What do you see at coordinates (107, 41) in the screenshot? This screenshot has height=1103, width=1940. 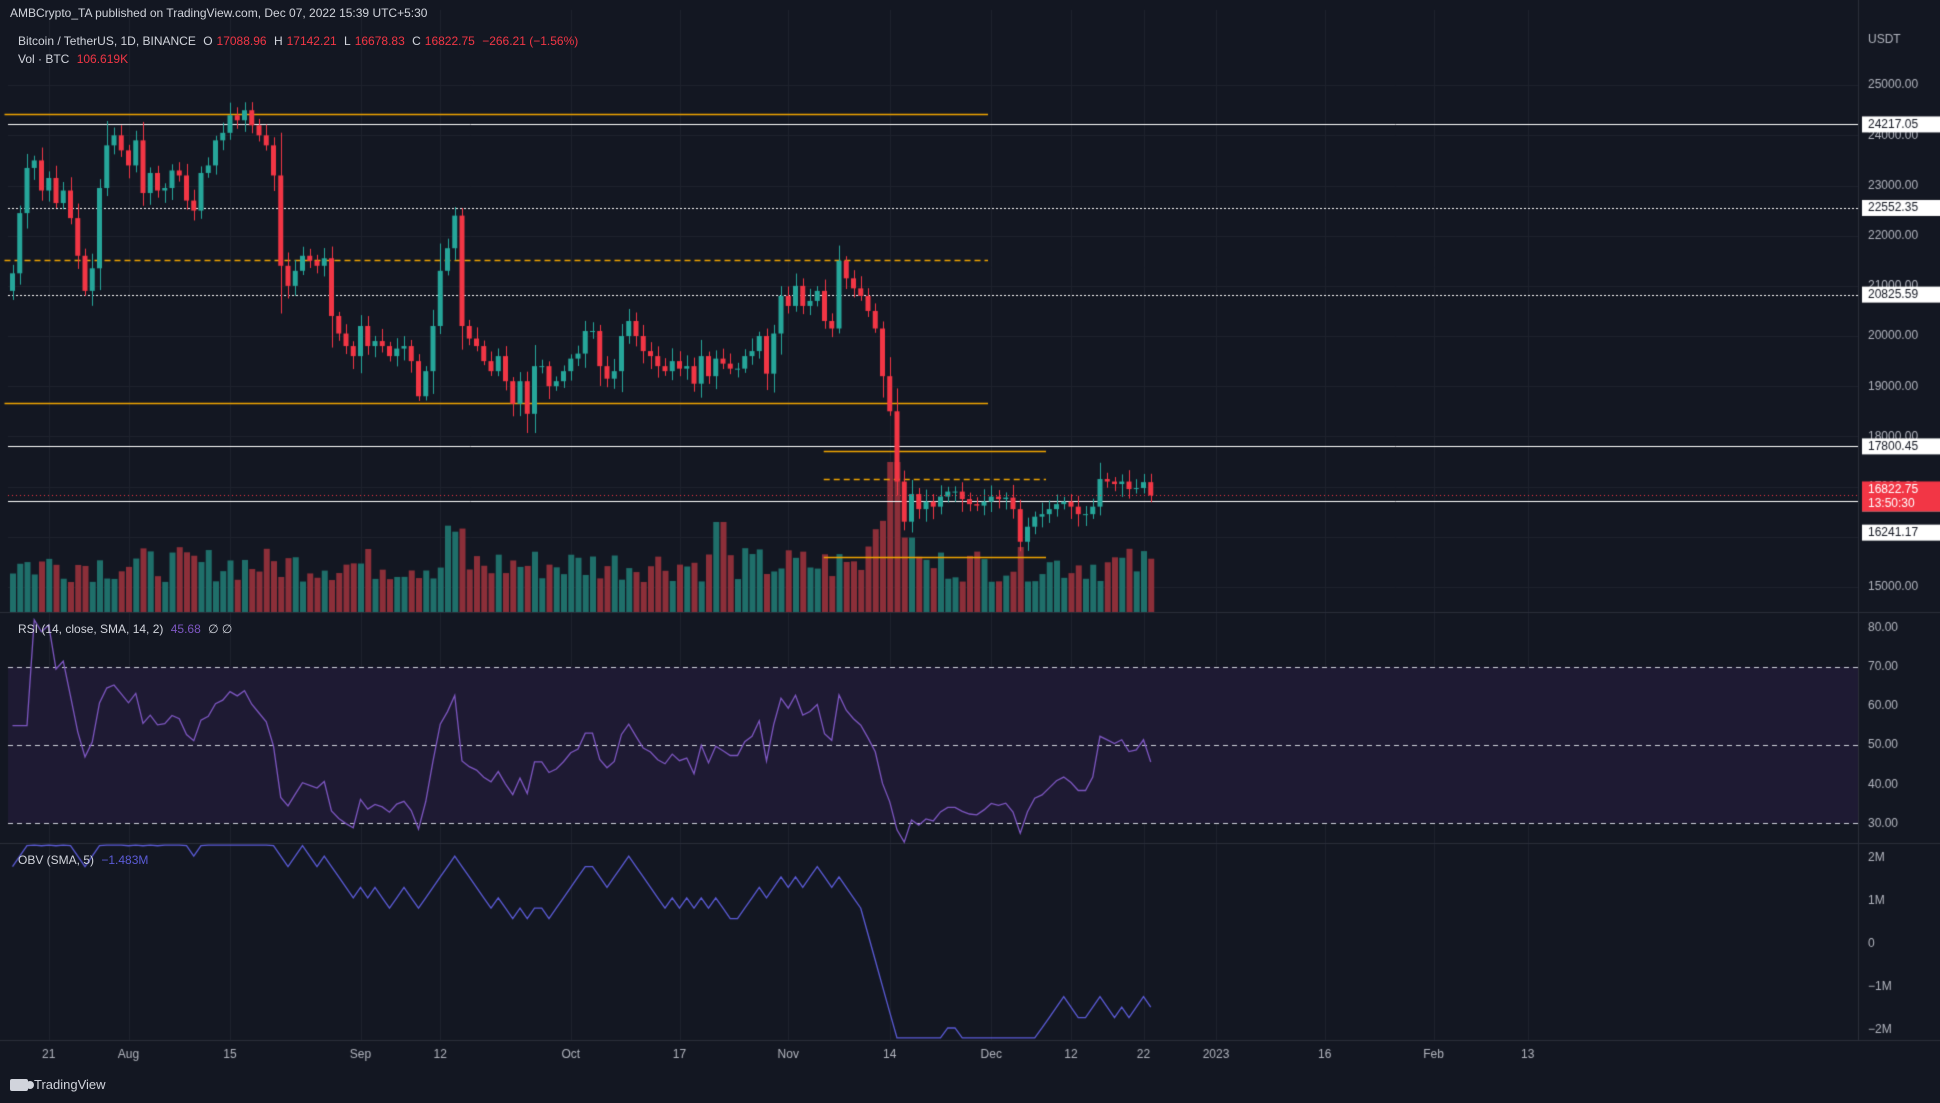 I see `symbol-title: Bitcoin / TetherUS, 1D, BINANCE` at bounding box center [107, 41].